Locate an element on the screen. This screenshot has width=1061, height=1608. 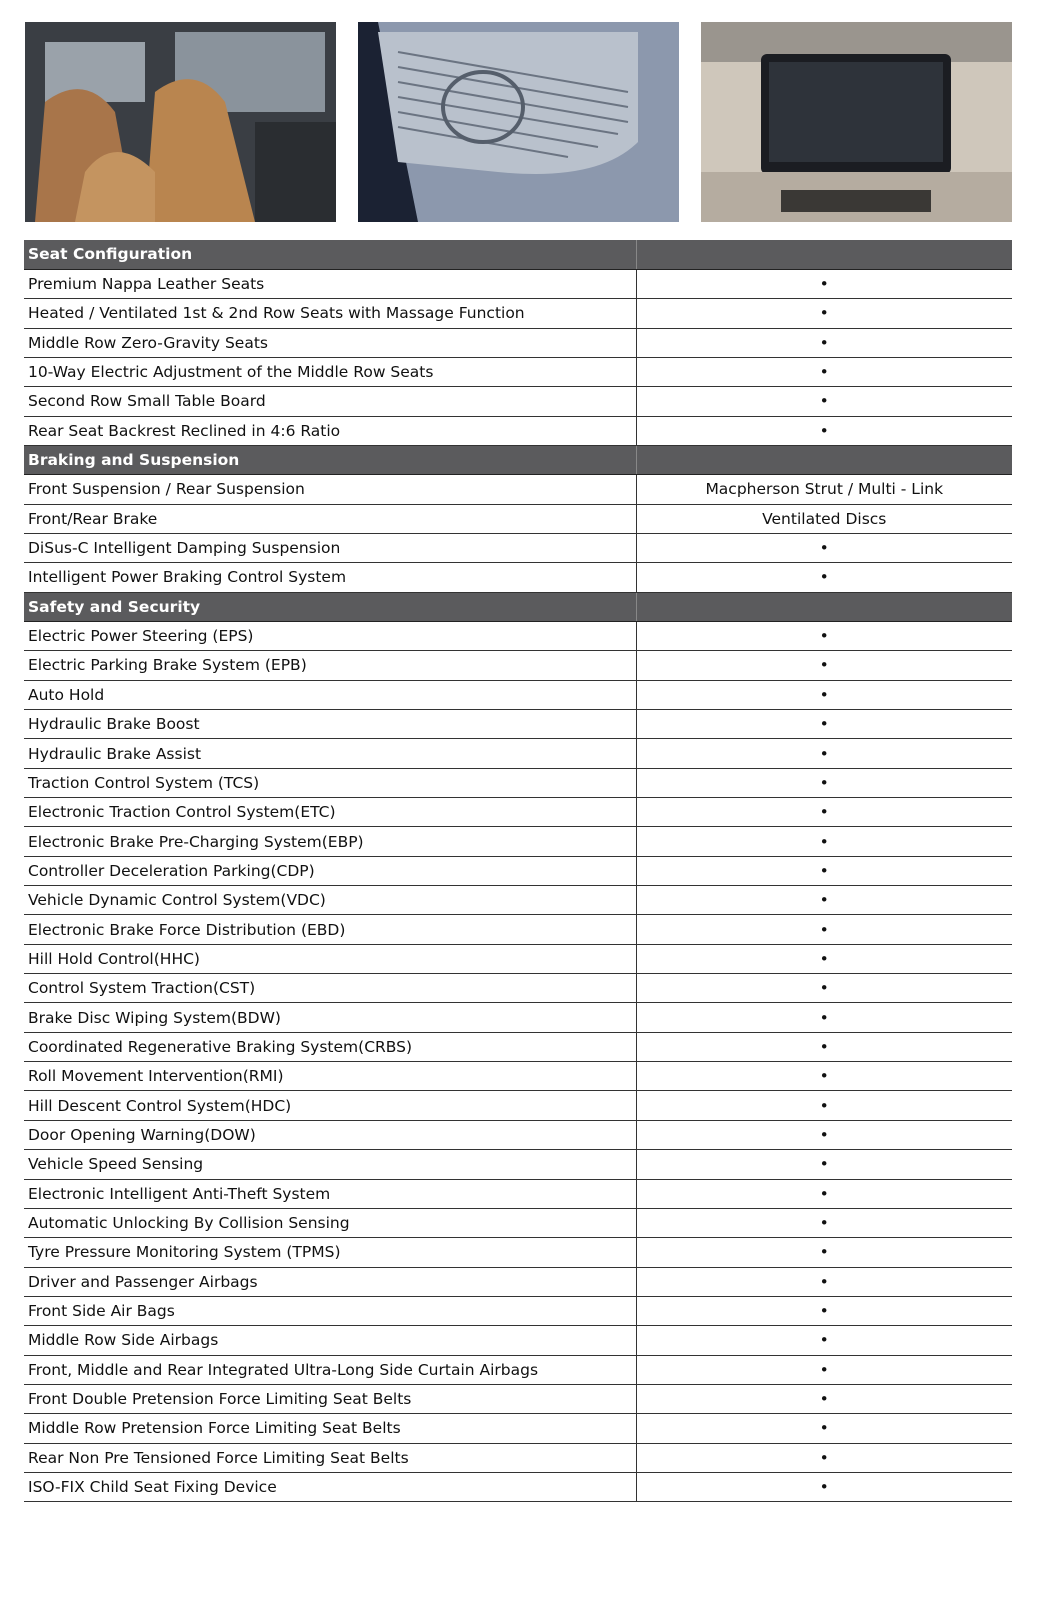
spec-row: Controller Deceleration Parking(CDP) • is located at coordinates (518, 871).